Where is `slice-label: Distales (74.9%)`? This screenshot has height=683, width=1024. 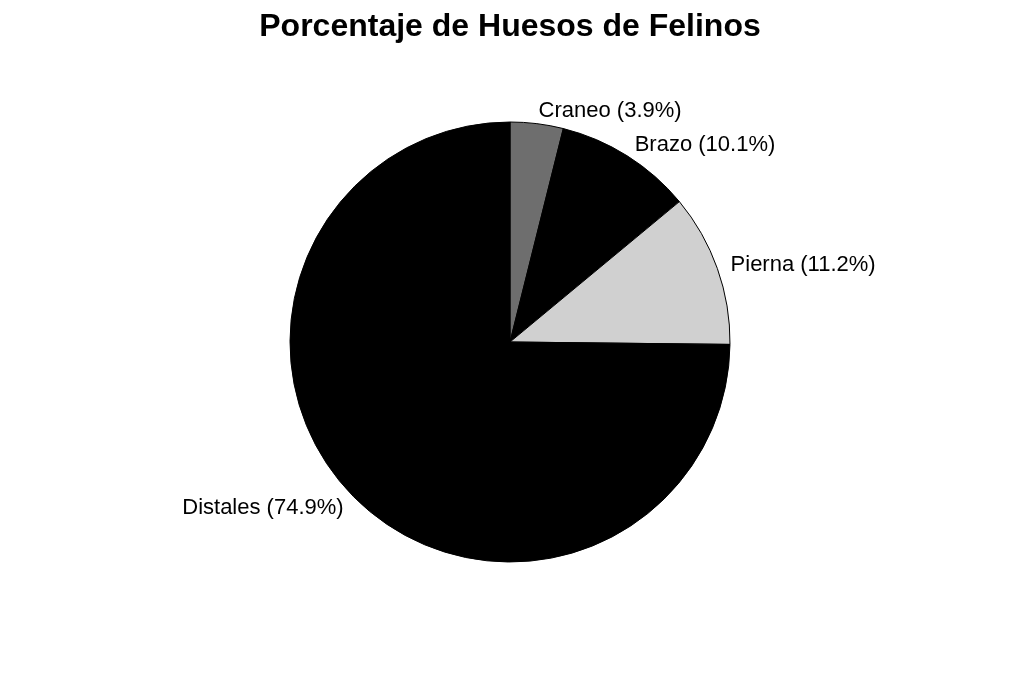 slice-label: Distales (74.9%) is located at coordinates (263, 506).